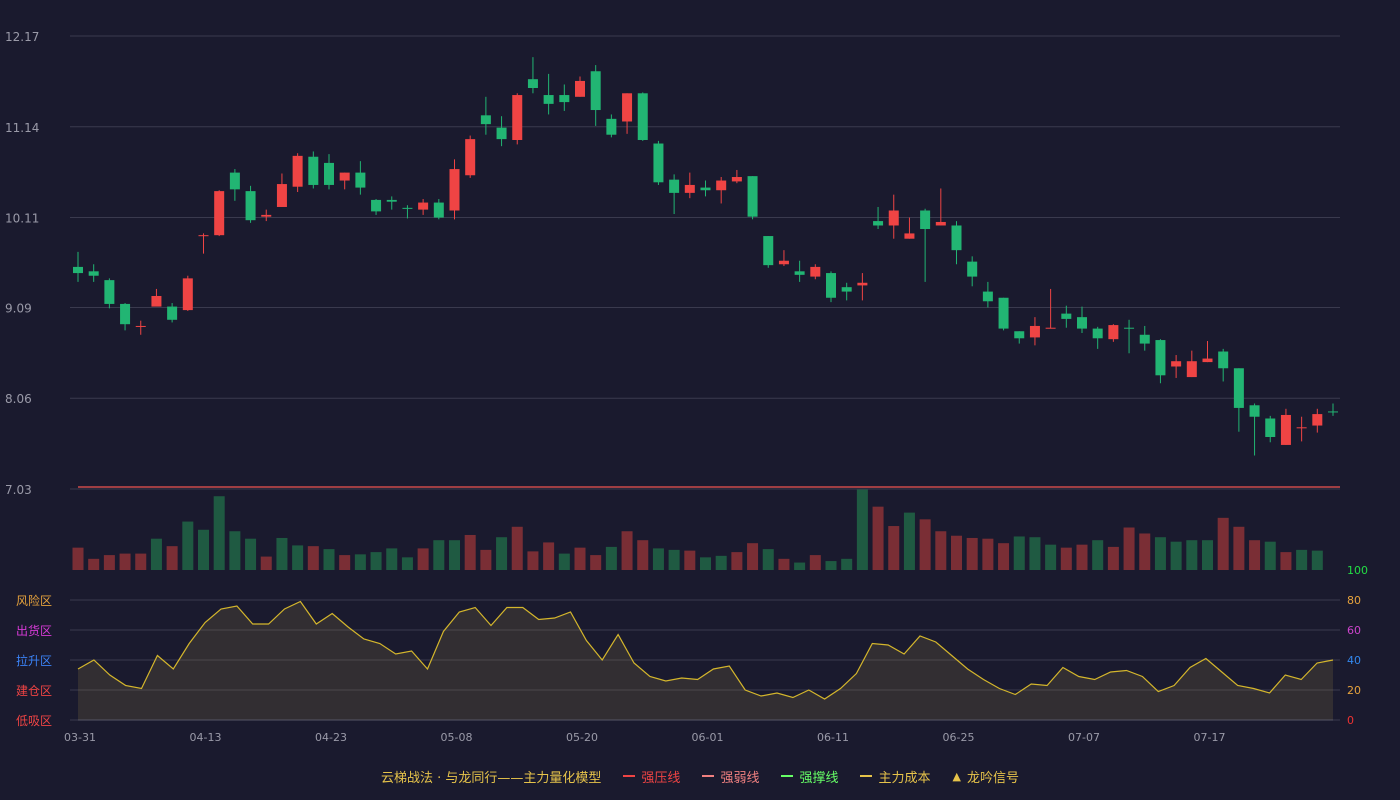  What do you see at coordinates (34, 600) in the screenshot?
I see `zone-label: 风险区` at bounding box center [34, 600].